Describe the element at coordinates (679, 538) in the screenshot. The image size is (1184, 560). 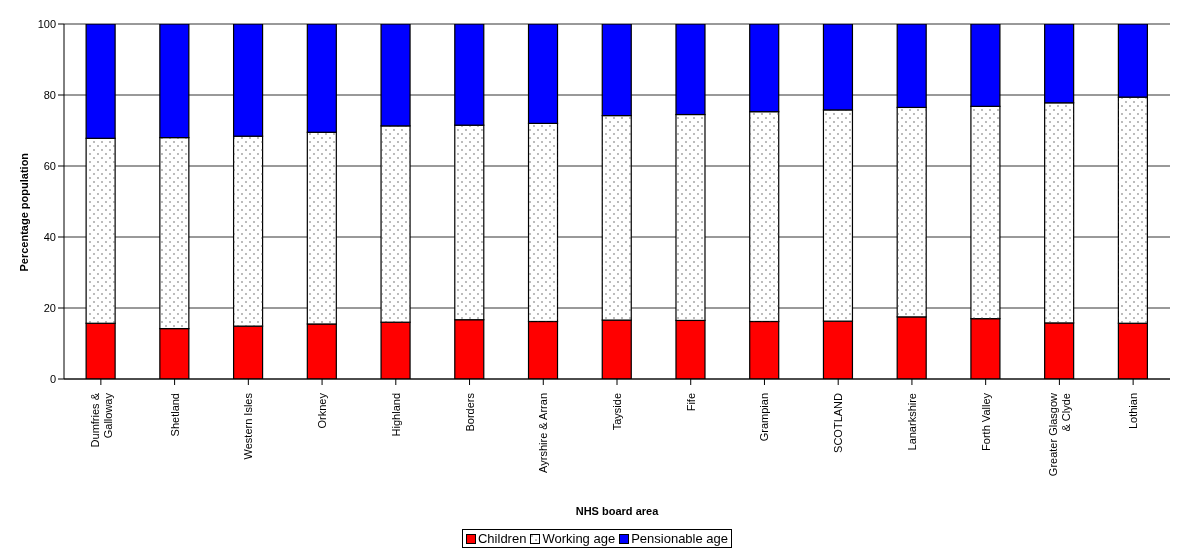
I see `legend-label: Pensionable age` at that location.